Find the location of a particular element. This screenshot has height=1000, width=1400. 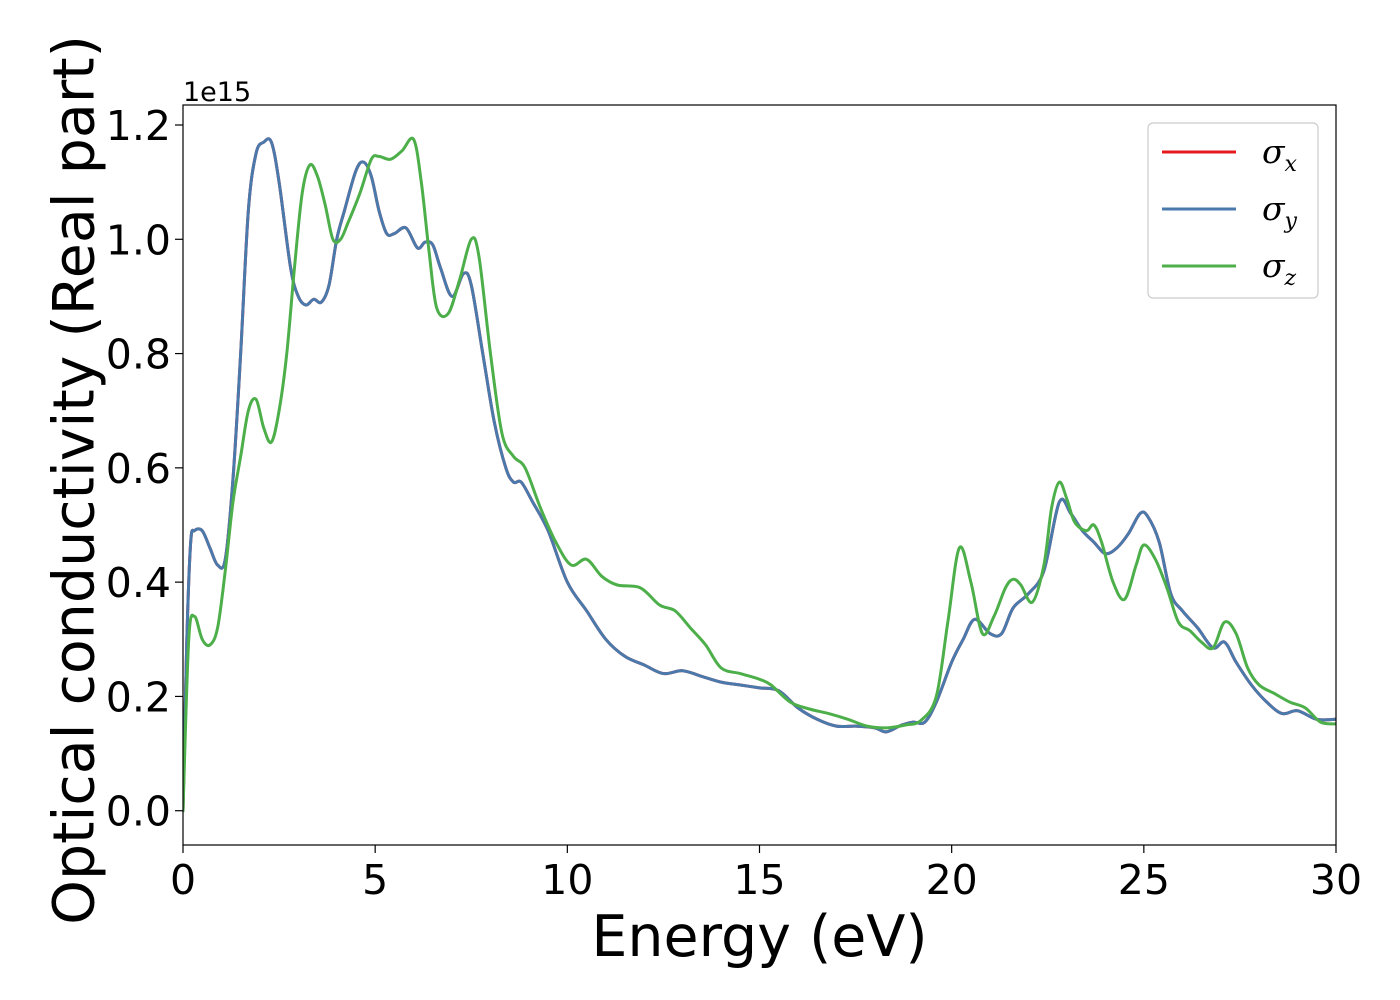

x-tick-label: 30 is located at coordinates (1336, 880).